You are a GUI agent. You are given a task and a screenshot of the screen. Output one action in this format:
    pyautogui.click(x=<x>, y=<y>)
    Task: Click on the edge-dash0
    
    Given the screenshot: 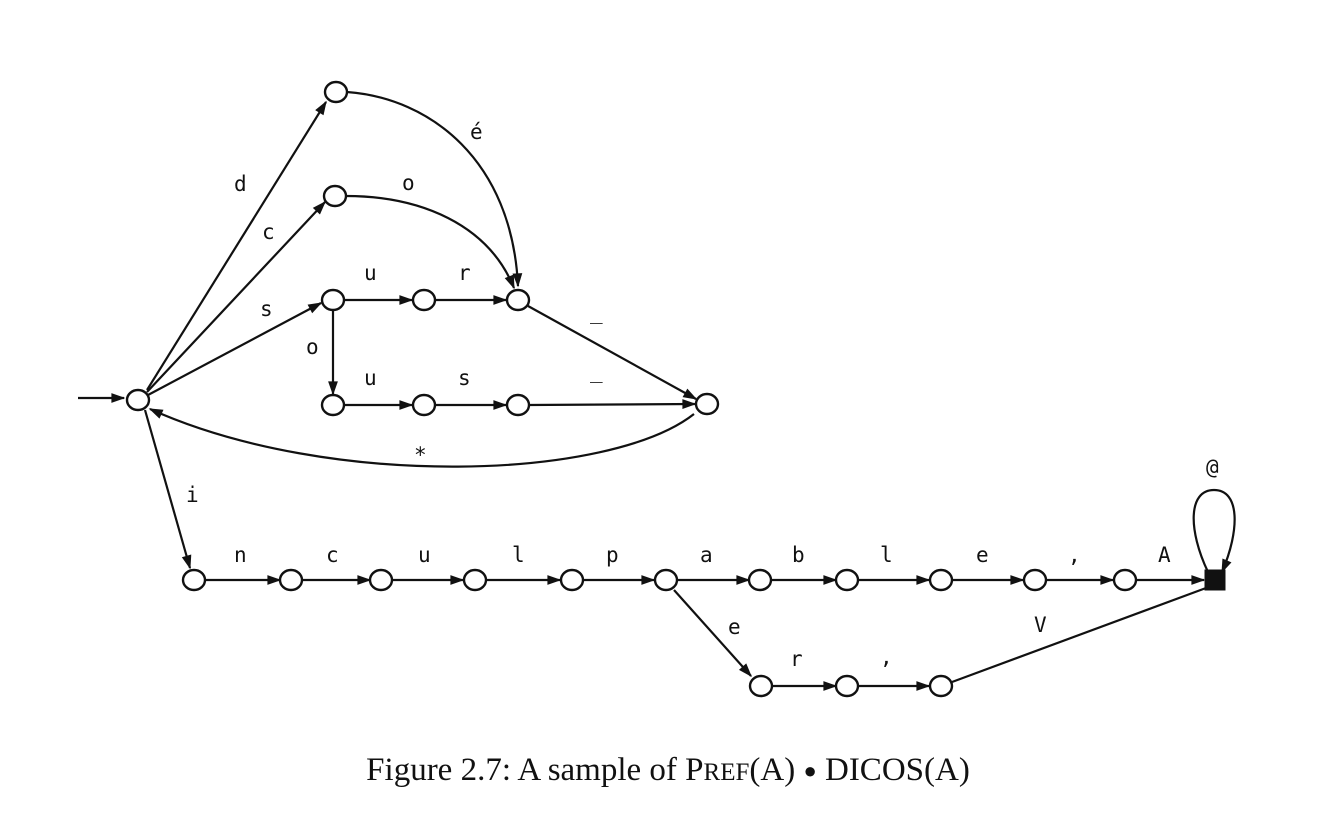 What is the action you would take?
    pyautogui.click(x=612, y=352)
    